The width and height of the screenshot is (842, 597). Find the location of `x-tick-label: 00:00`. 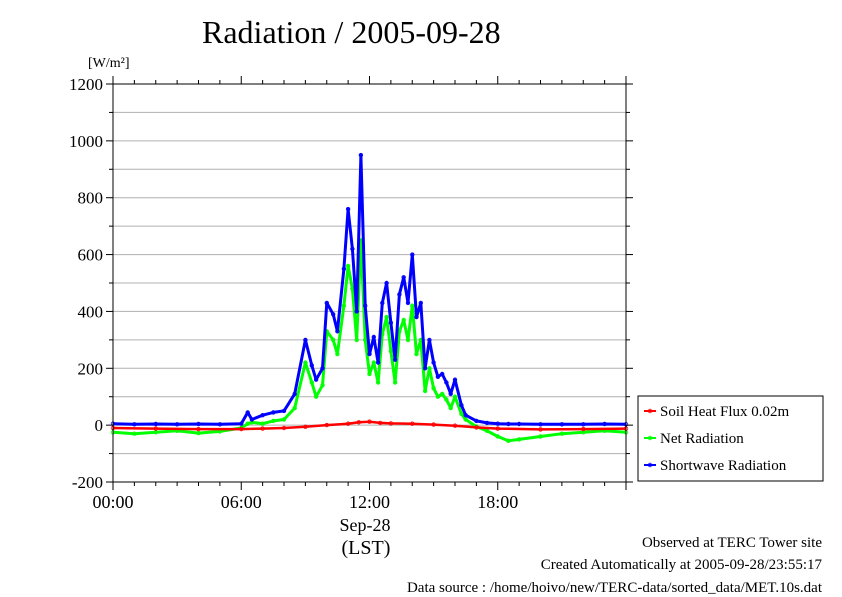

x-tick-label: 00:00 is located at coordinates (112, 502).